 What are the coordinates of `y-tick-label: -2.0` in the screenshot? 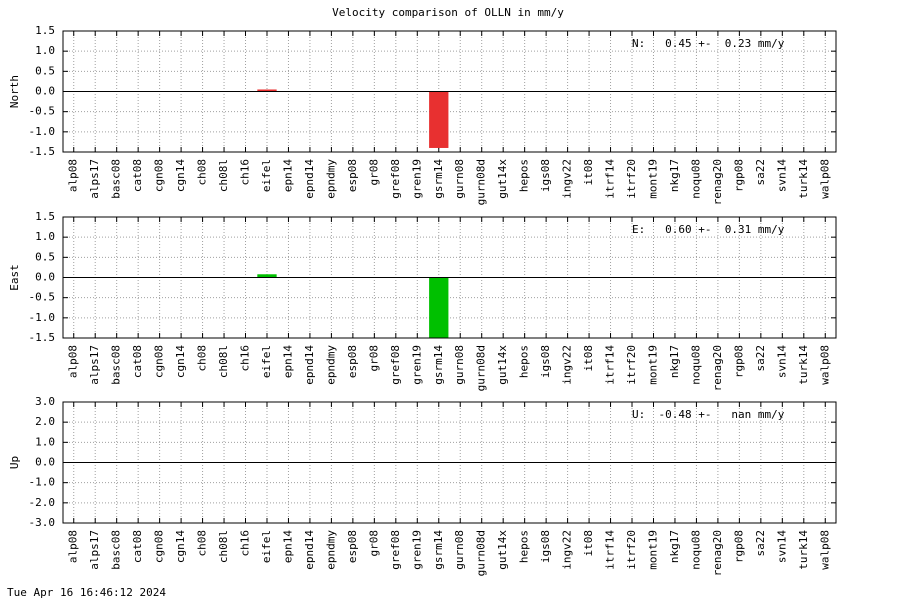 It's located at (42, 502).